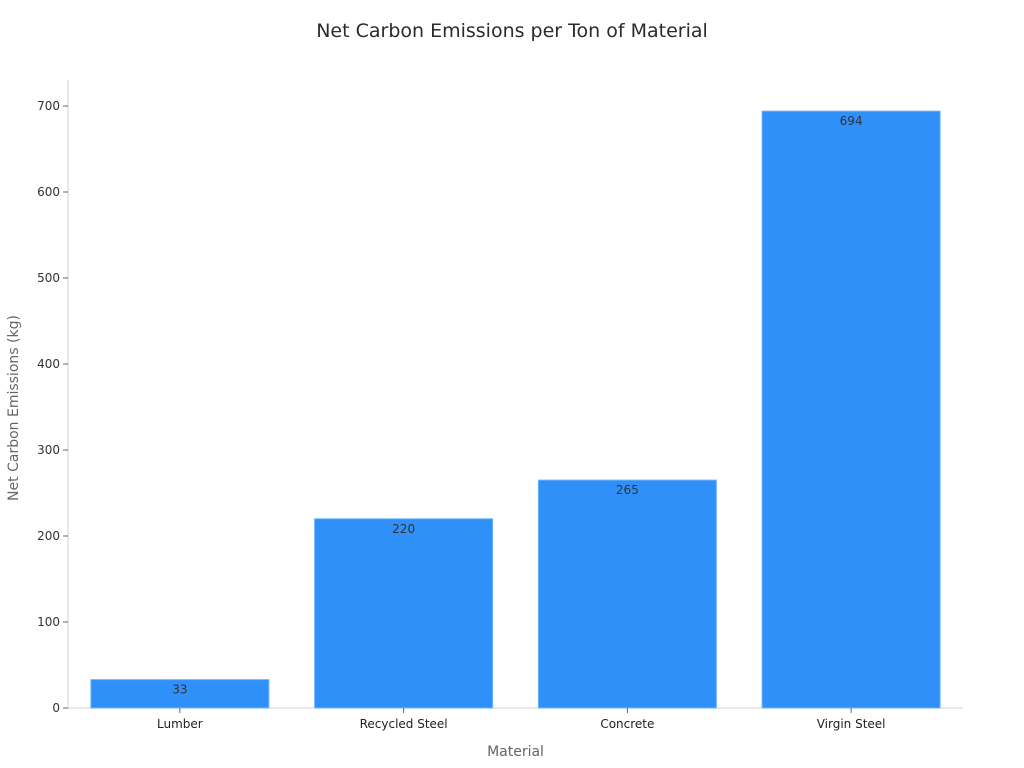 Image resolution: width=1024 pixels, height=768 pixels. I want to click on bar-recycled-steel, so click(404, 613).